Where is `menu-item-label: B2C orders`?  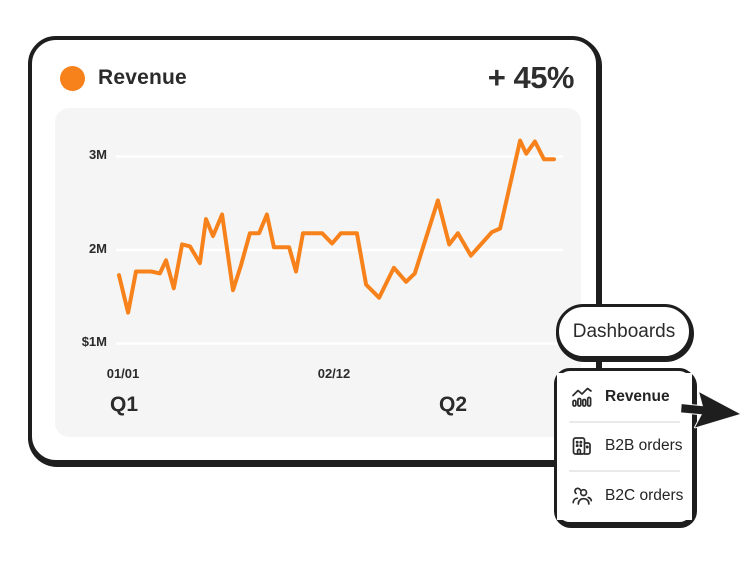
menu-item-label: B2C orders is located at coordinates (644, 496).